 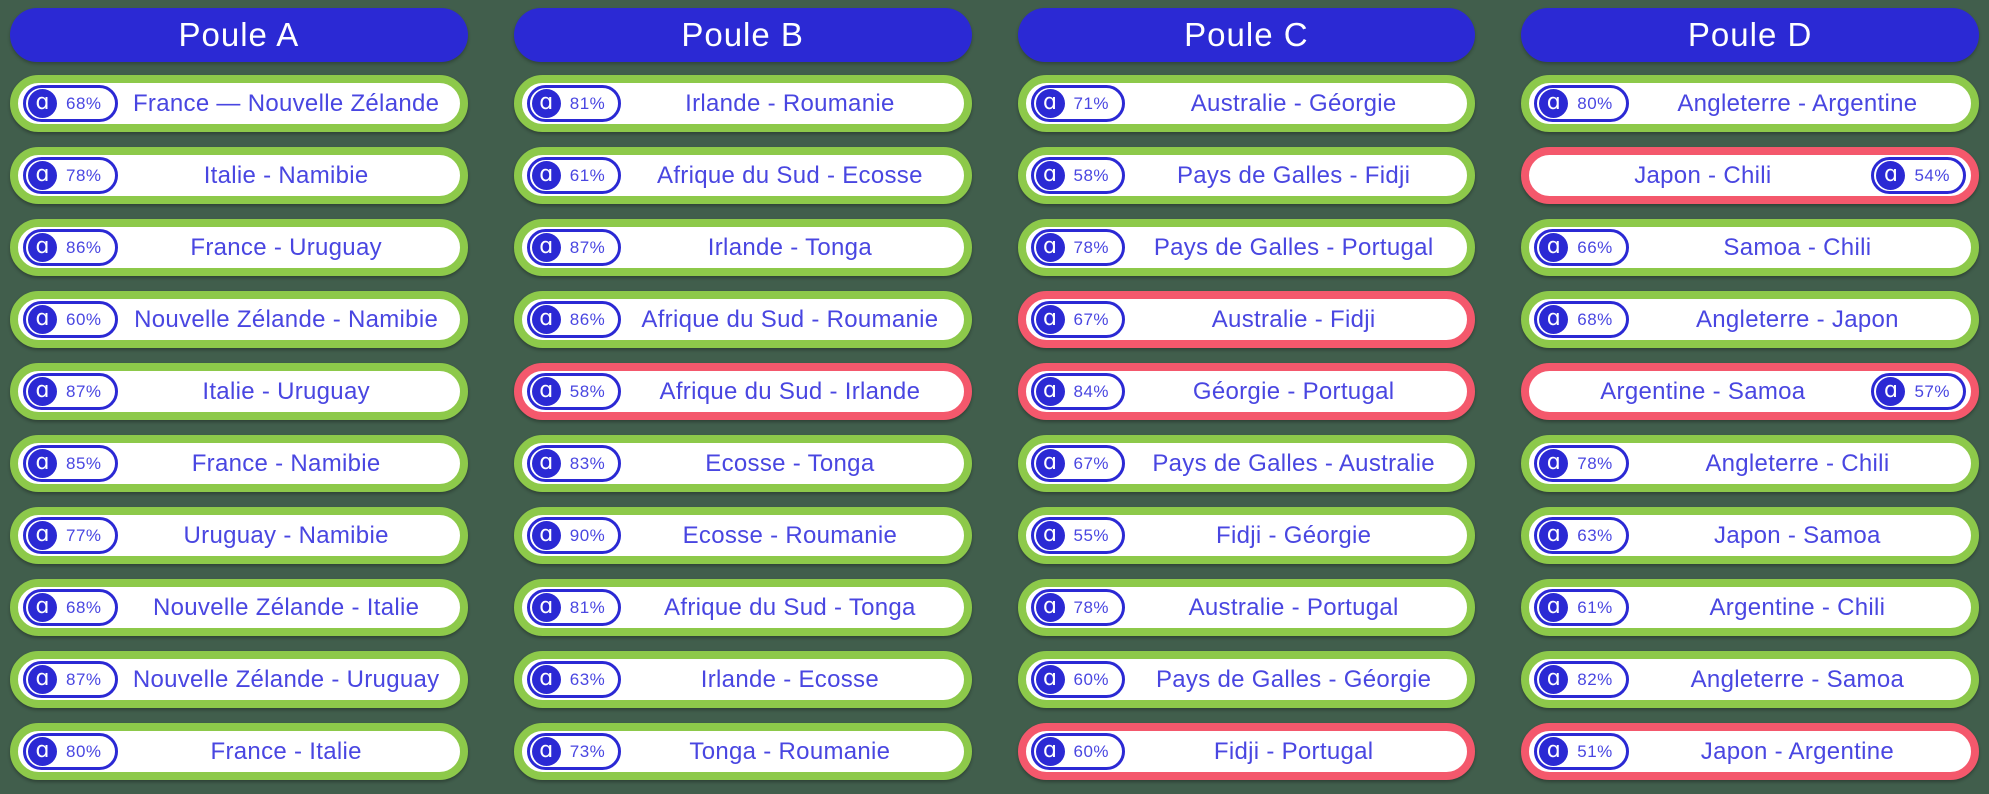 I want to click on match-row: ɑ 87% Italie - Uruguay, so click(x=239, y=391).